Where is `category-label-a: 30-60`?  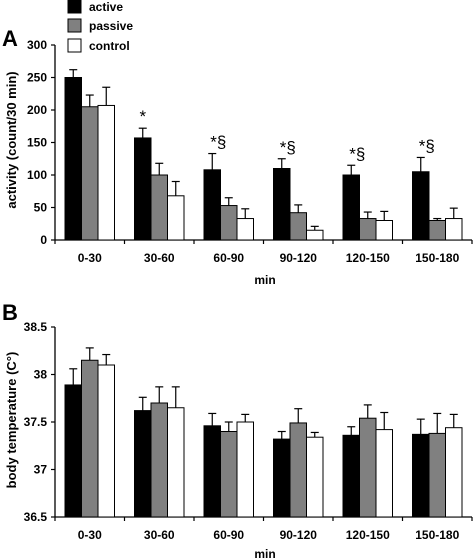 category-label-a: 30-60 is located at coordinates (159, 258).